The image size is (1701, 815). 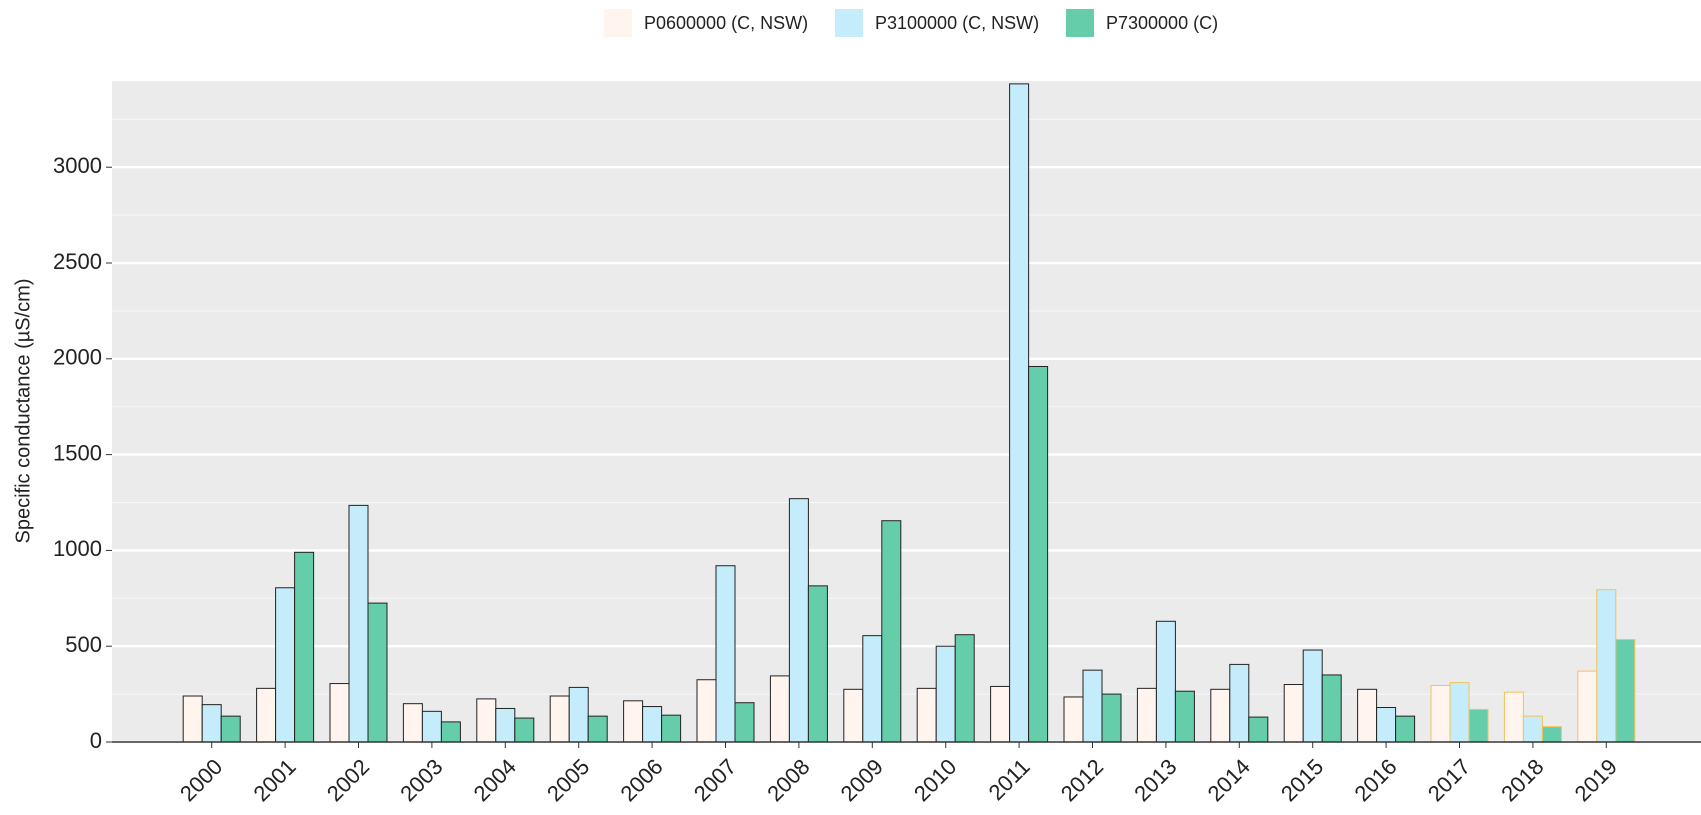 What do you see at coordinates (77, 165) in the screenshot?
I see `y-tick-label: 3000` at bounding box center [77, 165].